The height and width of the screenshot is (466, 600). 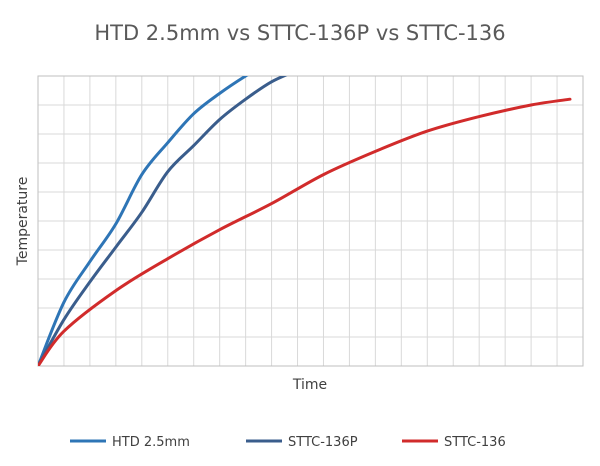 What do you see at coordinates (309, 385) in the screenshot?
I see `x-axis-label: Time` at bounding box center [309, 385].